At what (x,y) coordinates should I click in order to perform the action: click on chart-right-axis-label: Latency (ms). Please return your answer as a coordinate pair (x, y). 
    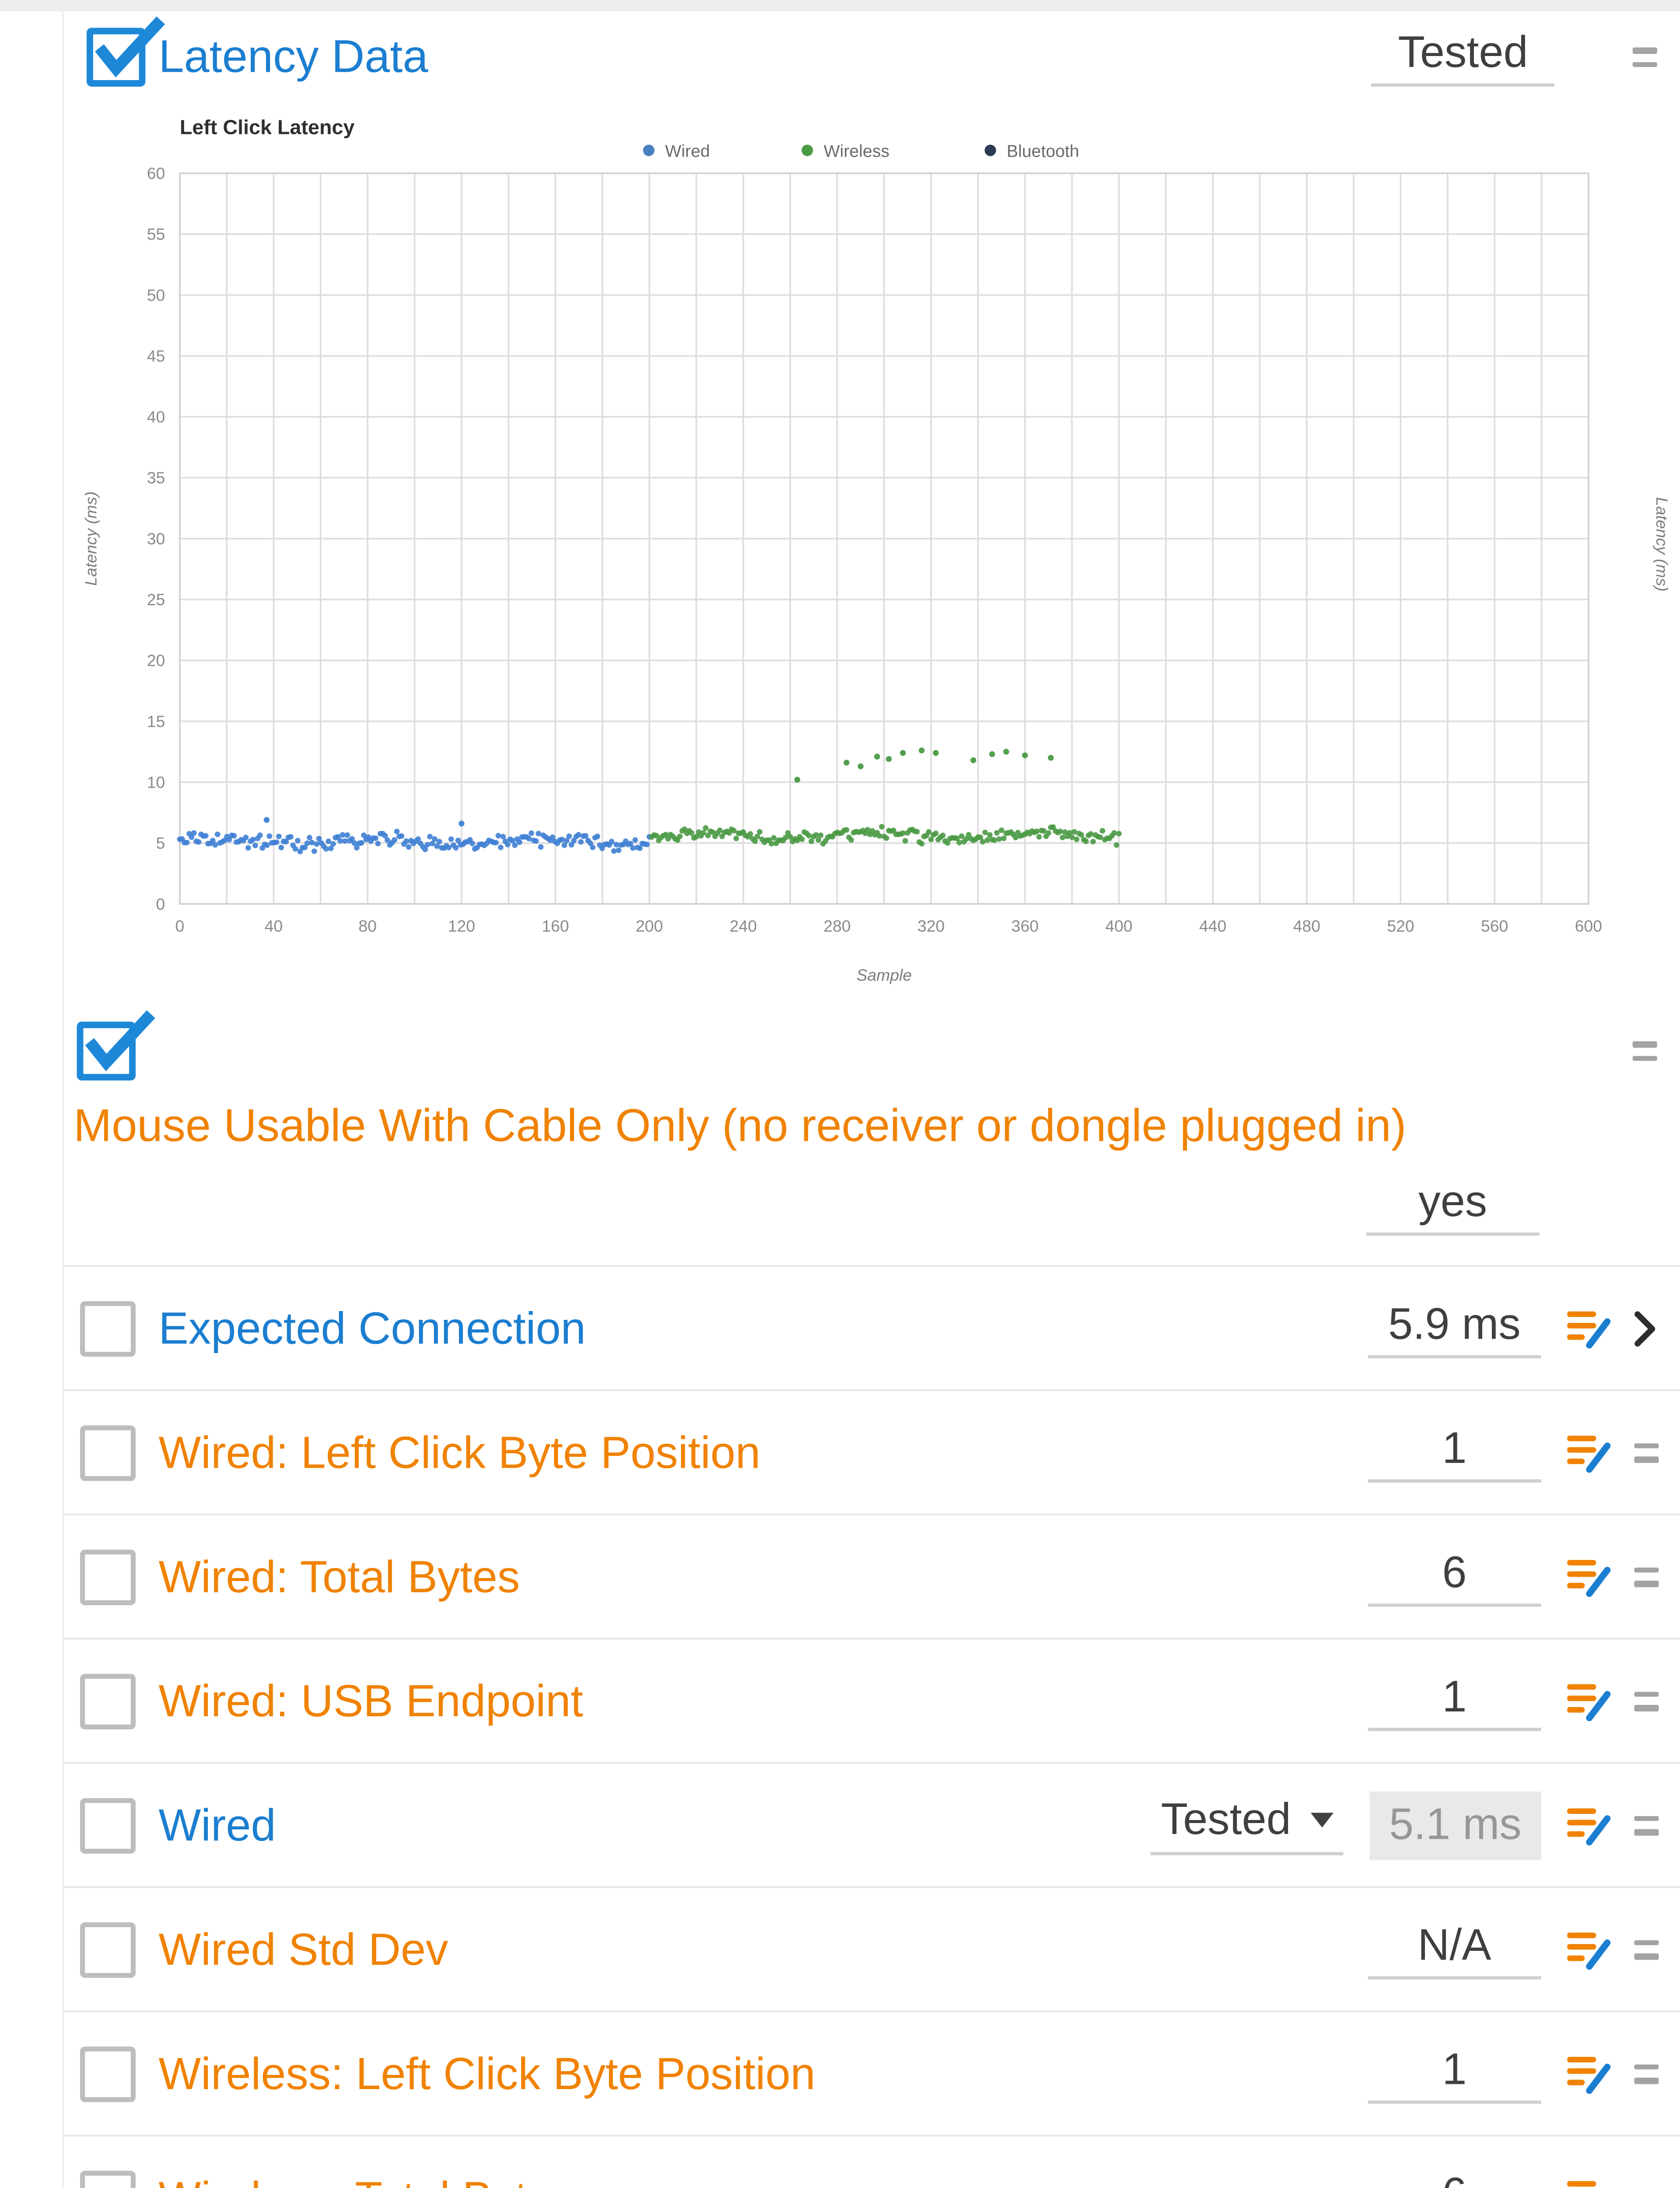
    Looking at the image, I should click on (1660, 544).